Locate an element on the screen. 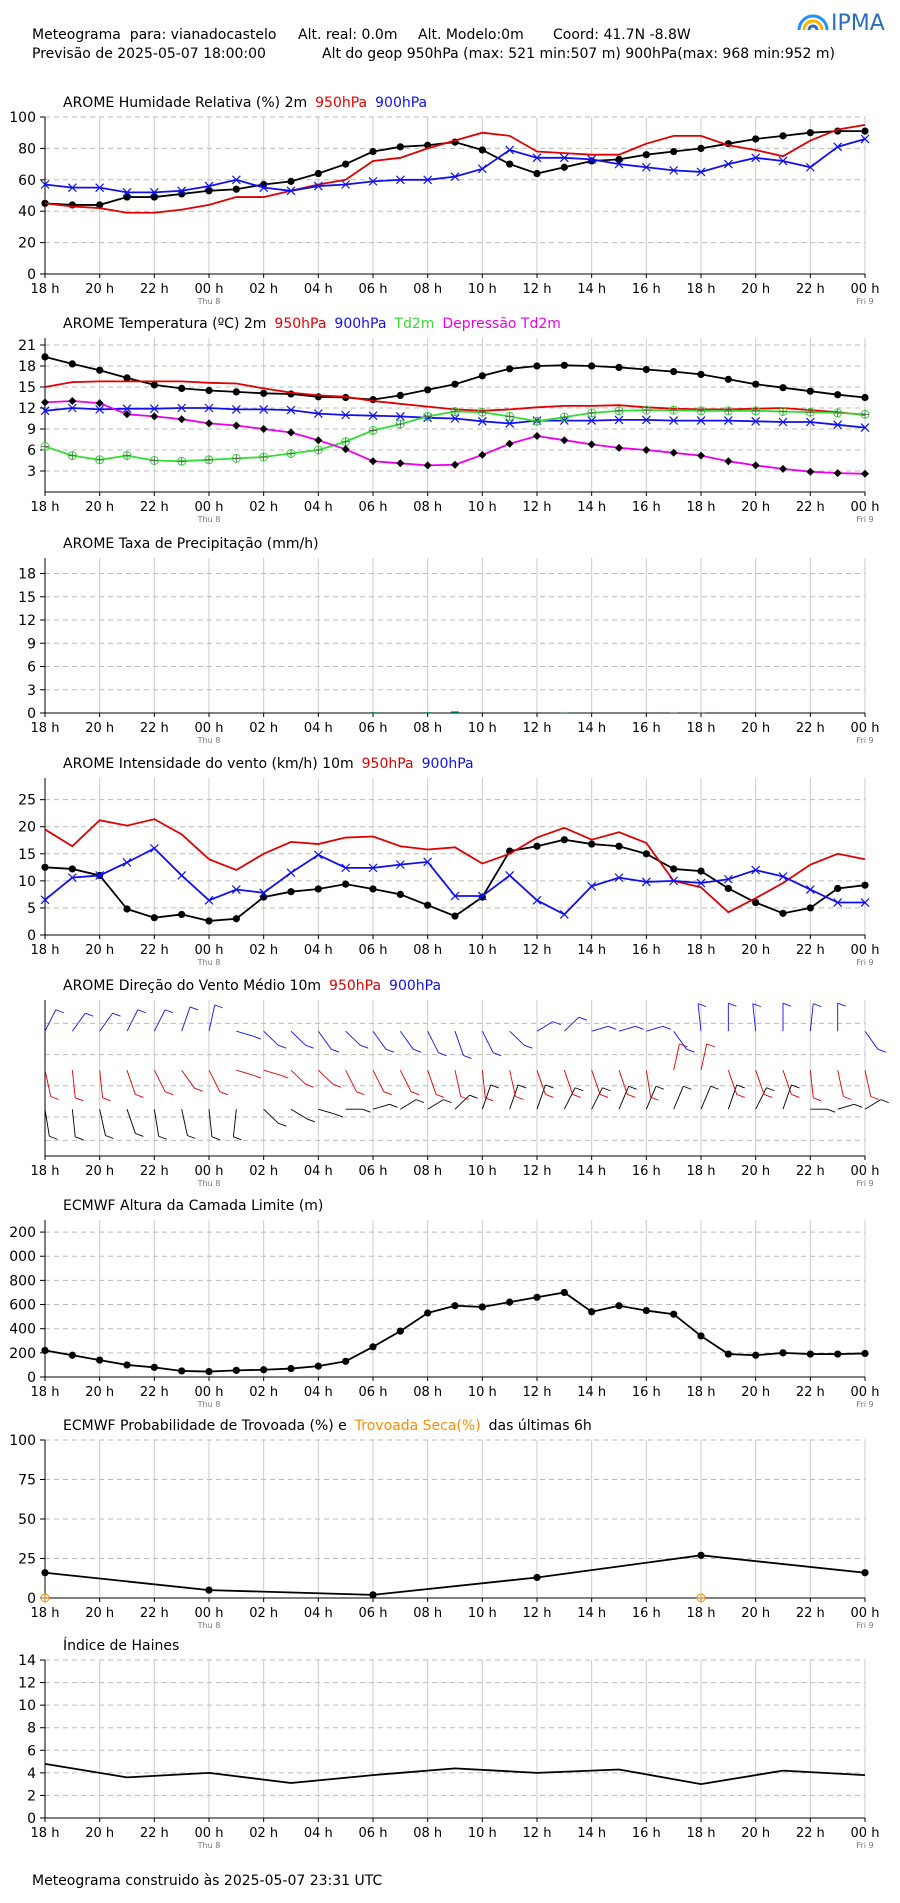  title-part: Trovoada Seca(%) is located at coordinates (417, 1426).